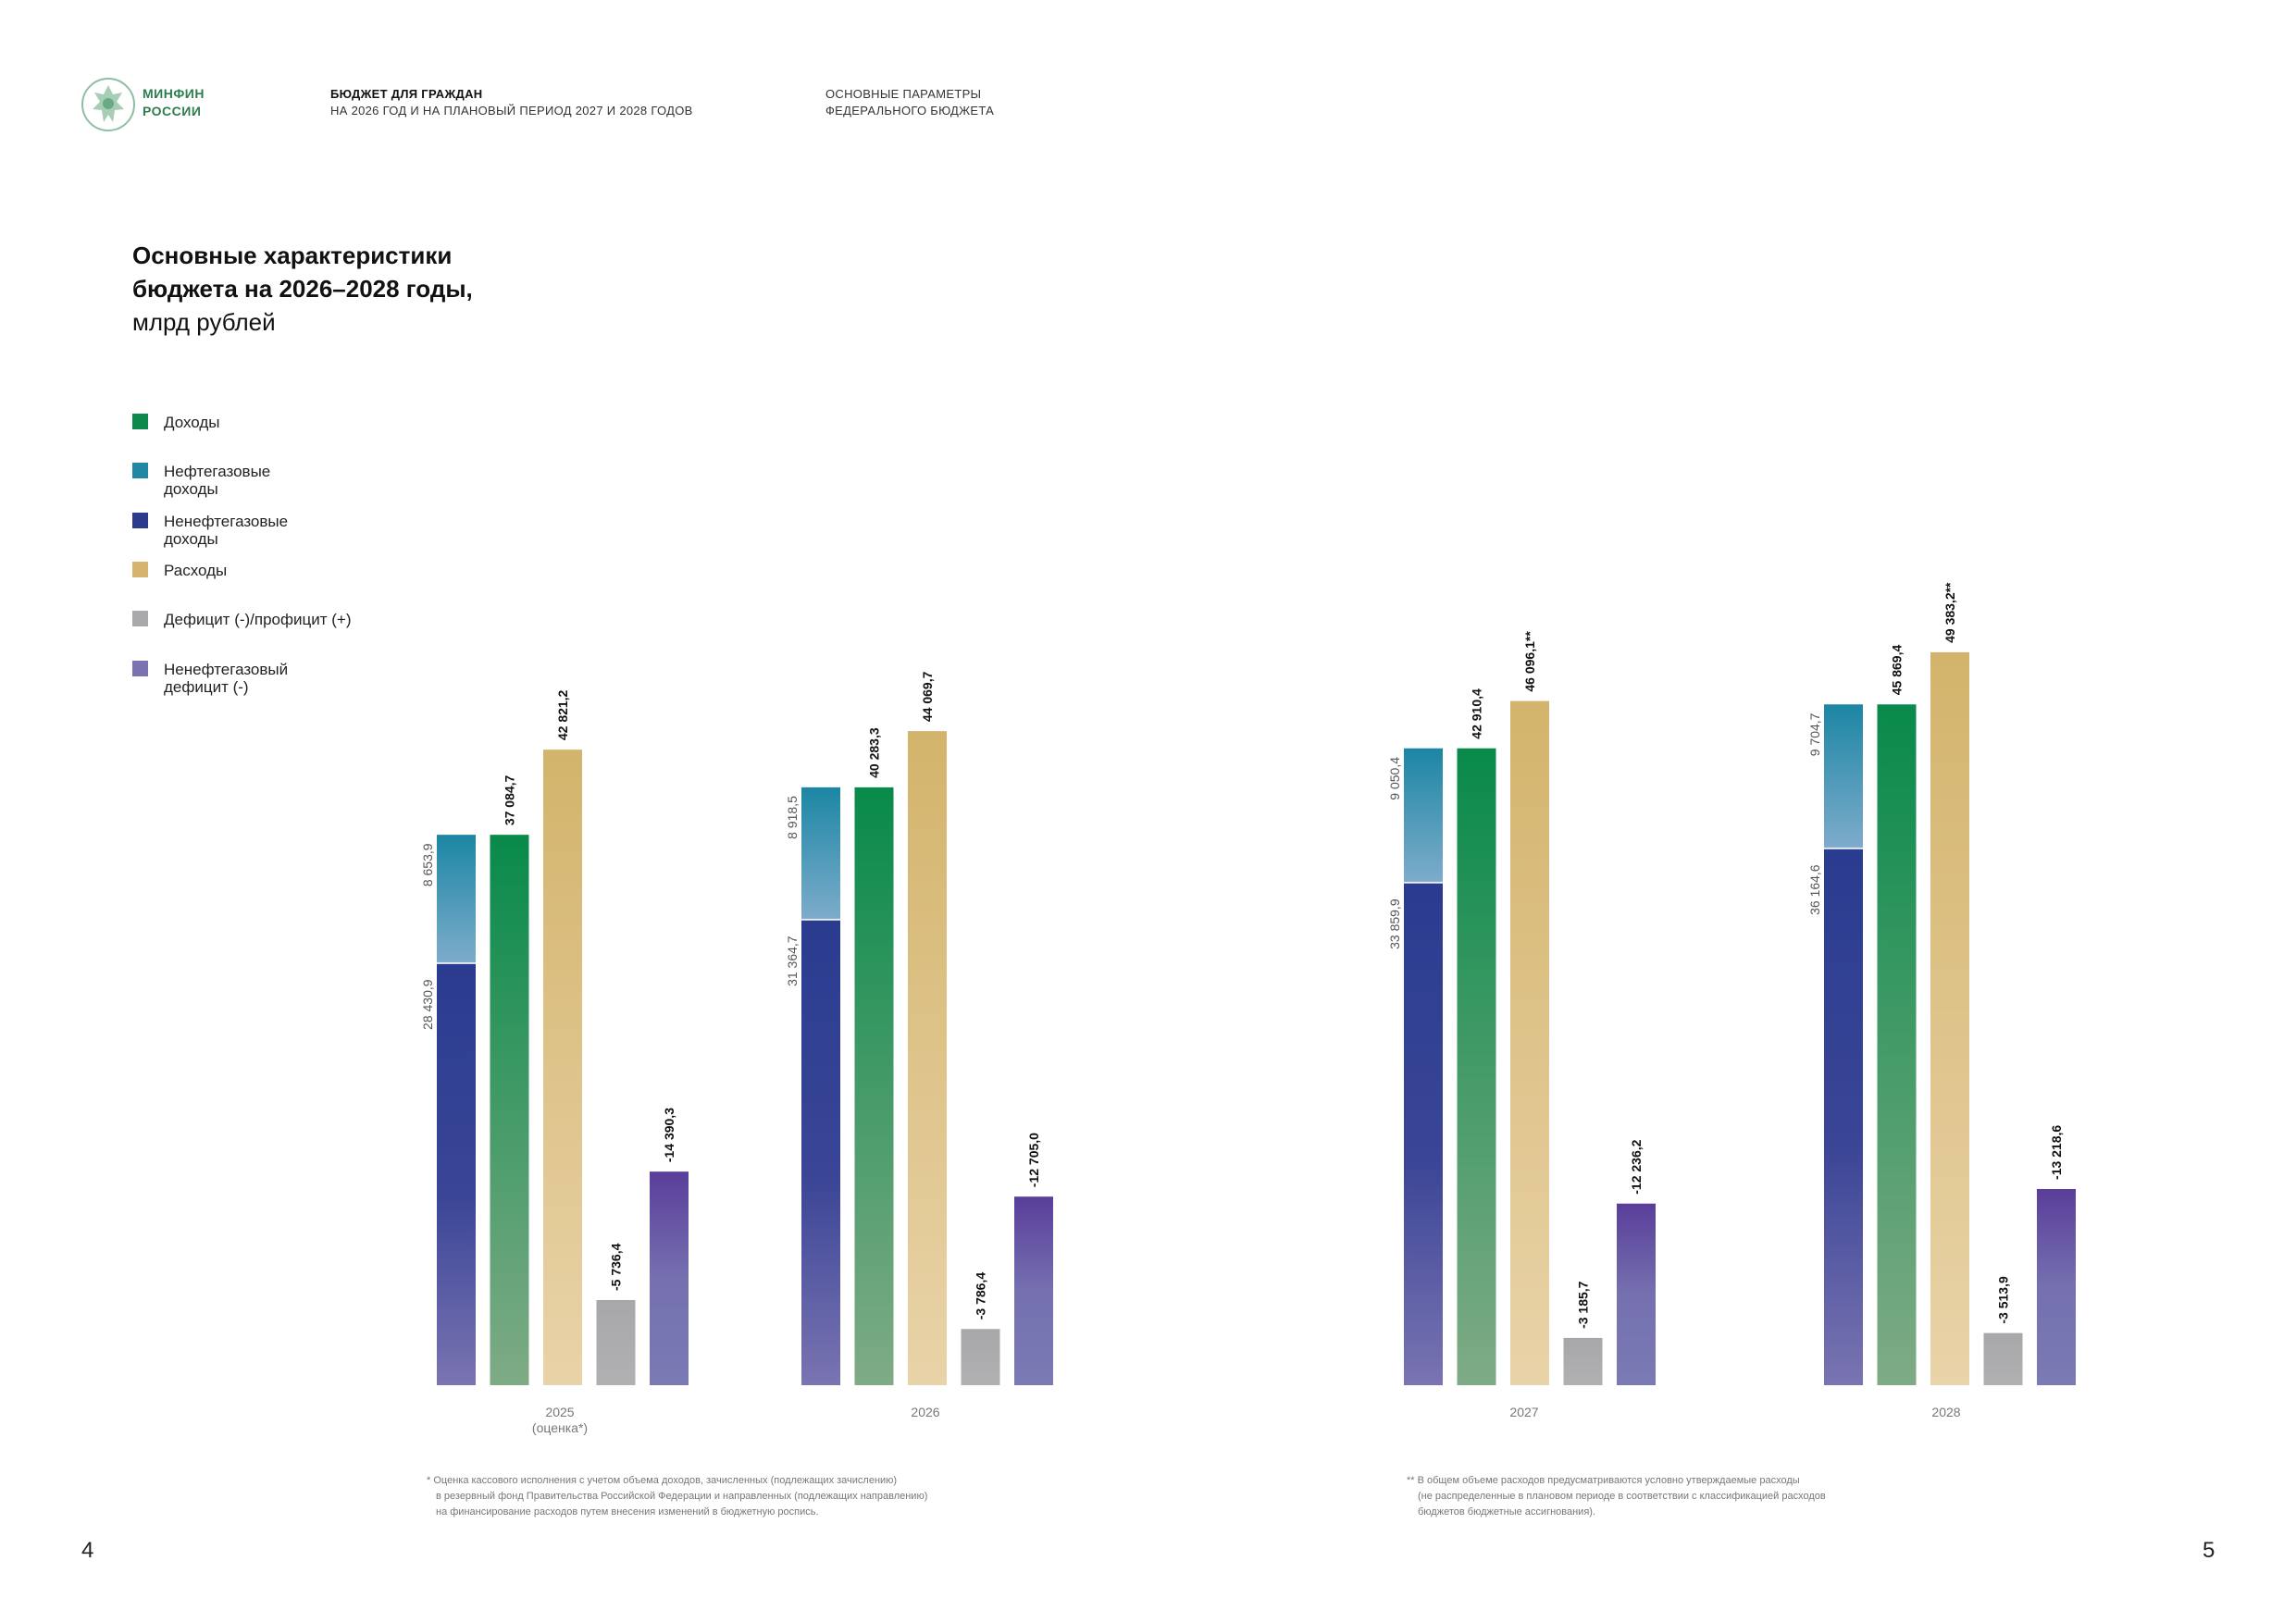  I want to click on chart-title-line-1: Основные характеристики, so click(293, 255).